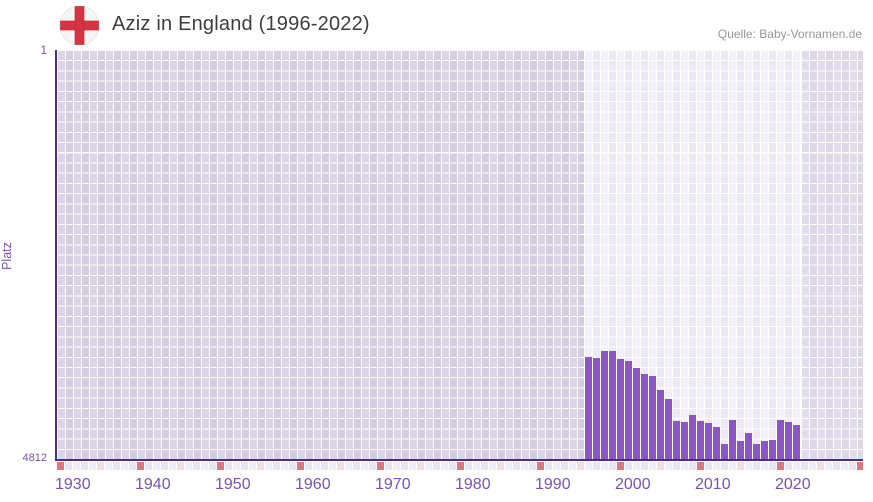  I want to click on year-cell-2026, so click(828, 466).